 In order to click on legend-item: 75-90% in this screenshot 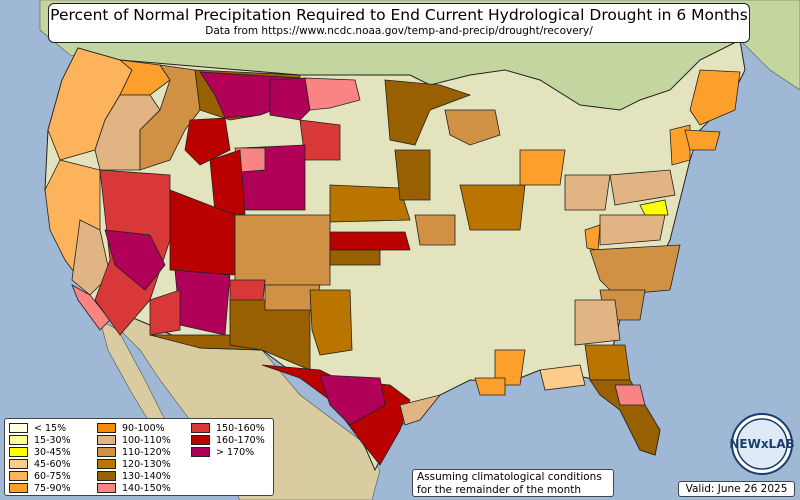, I will do `click(53, 488)`.